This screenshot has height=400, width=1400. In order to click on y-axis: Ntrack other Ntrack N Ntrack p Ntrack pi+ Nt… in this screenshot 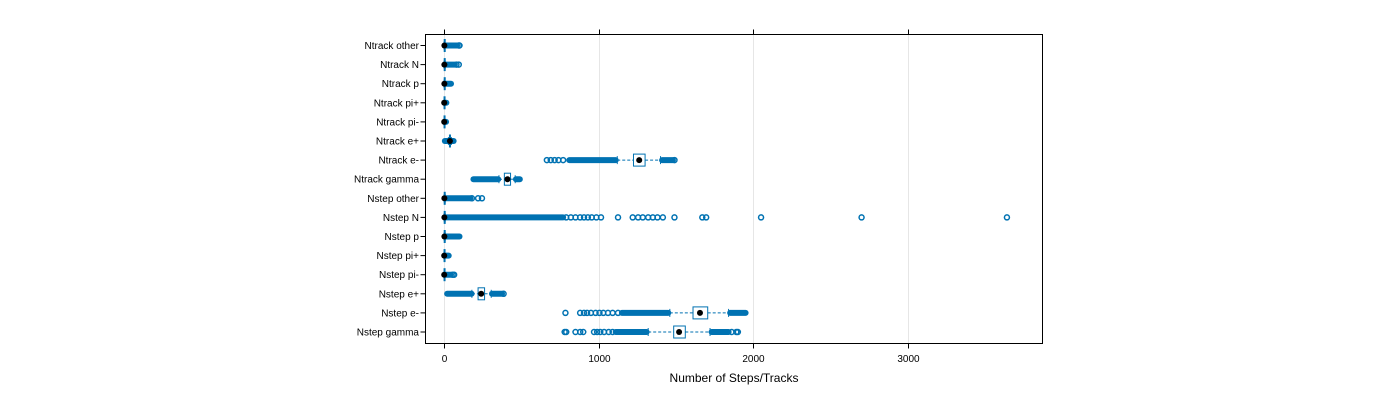, I will do `click(390, 190)`.